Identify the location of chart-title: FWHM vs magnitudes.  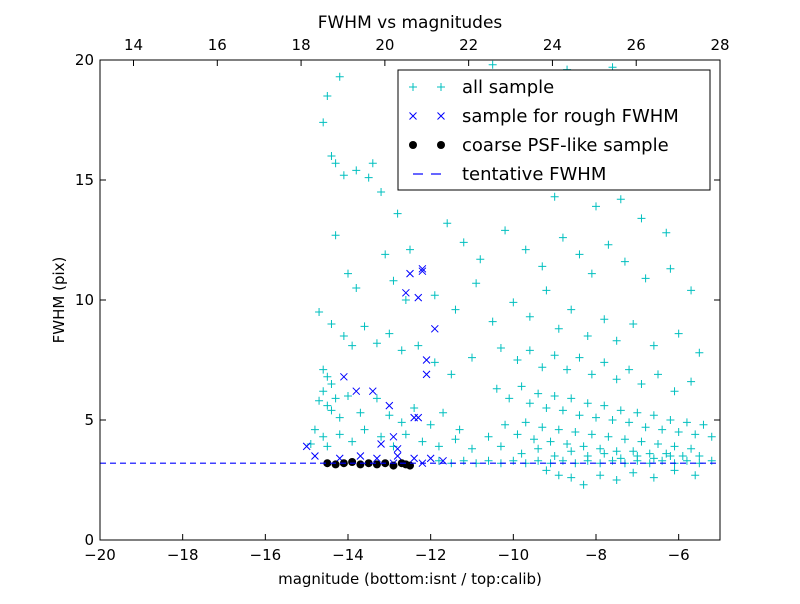
(410, 23).